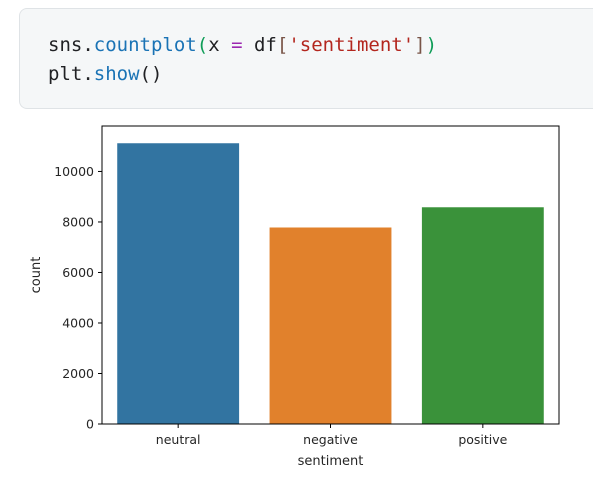 The width and height of the screenshot is (593, 481). Describe the element at coordinates (78, 272) in the screenshot. I see `y-tick-label: 6000` at that location.